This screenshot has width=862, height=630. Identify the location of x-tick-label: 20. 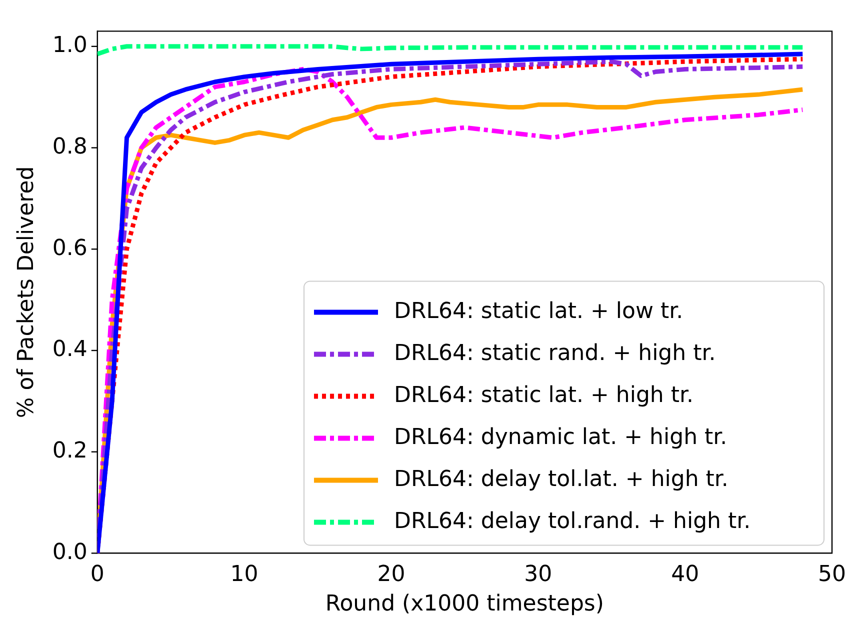
(391, 575).